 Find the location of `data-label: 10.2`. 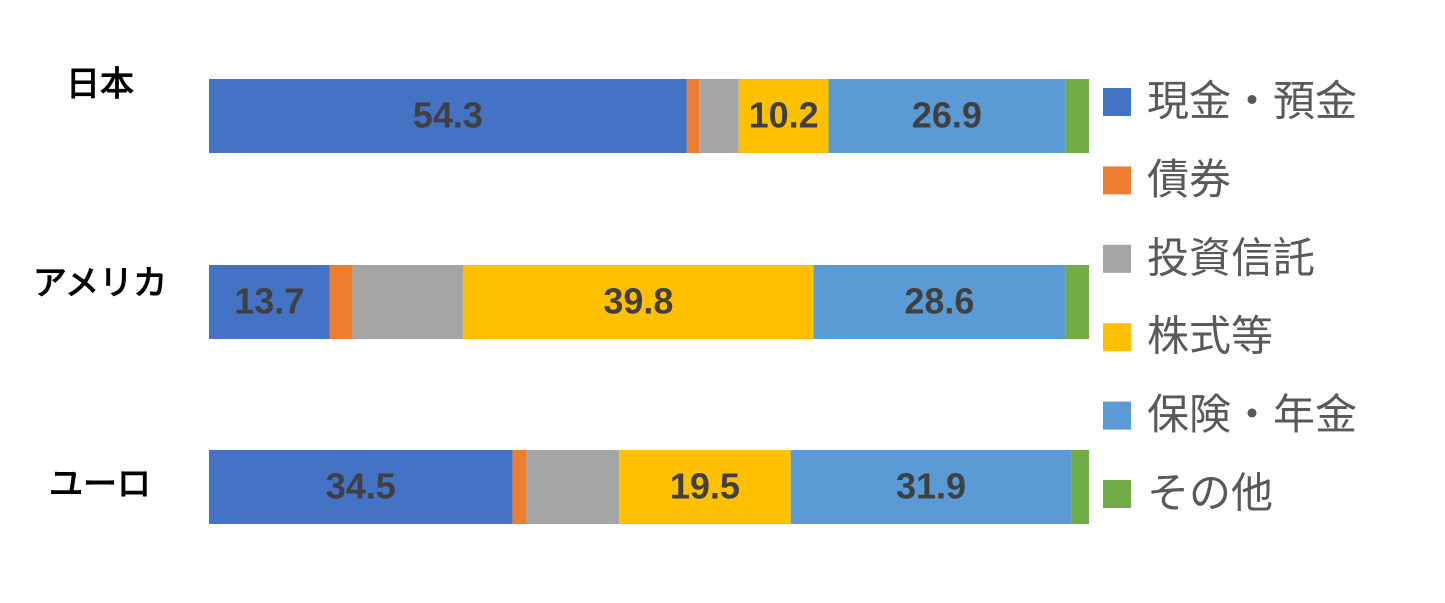

data-label: 10.2 is located at coordinates (784, 115).